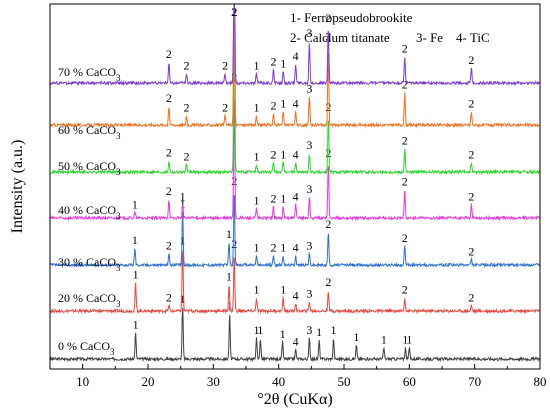  What do you see at coordinates (474, 381) in the screenshot?
I see `x-tick-label: 70` at bounding box center [474, 381].